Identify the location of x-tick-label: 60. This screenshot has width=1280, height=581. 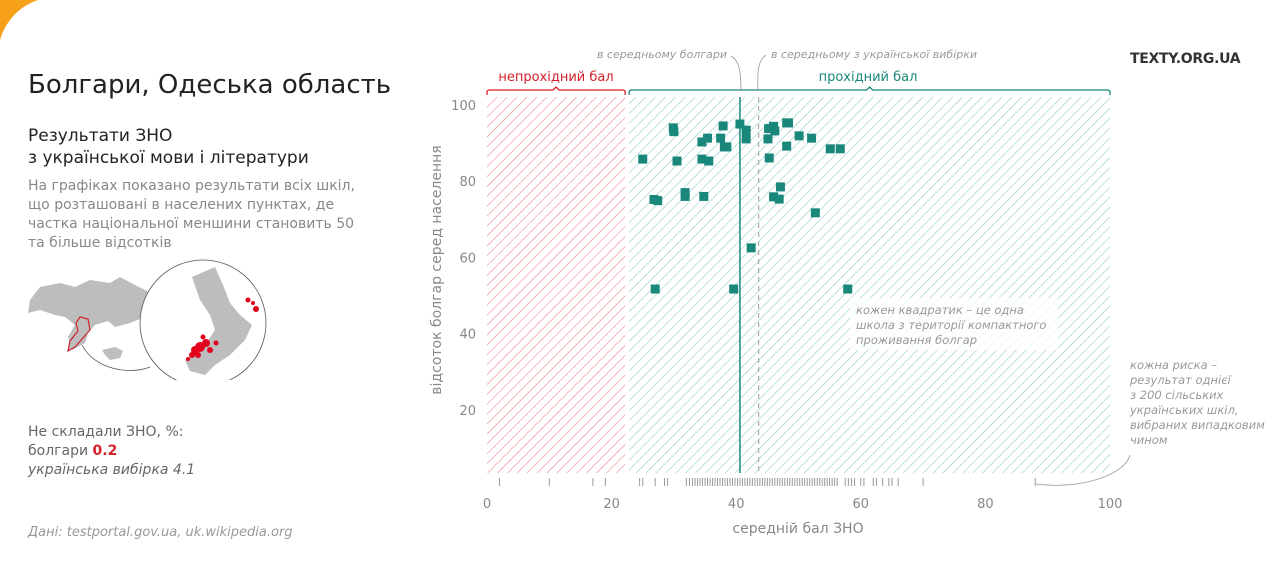
(861, 504).